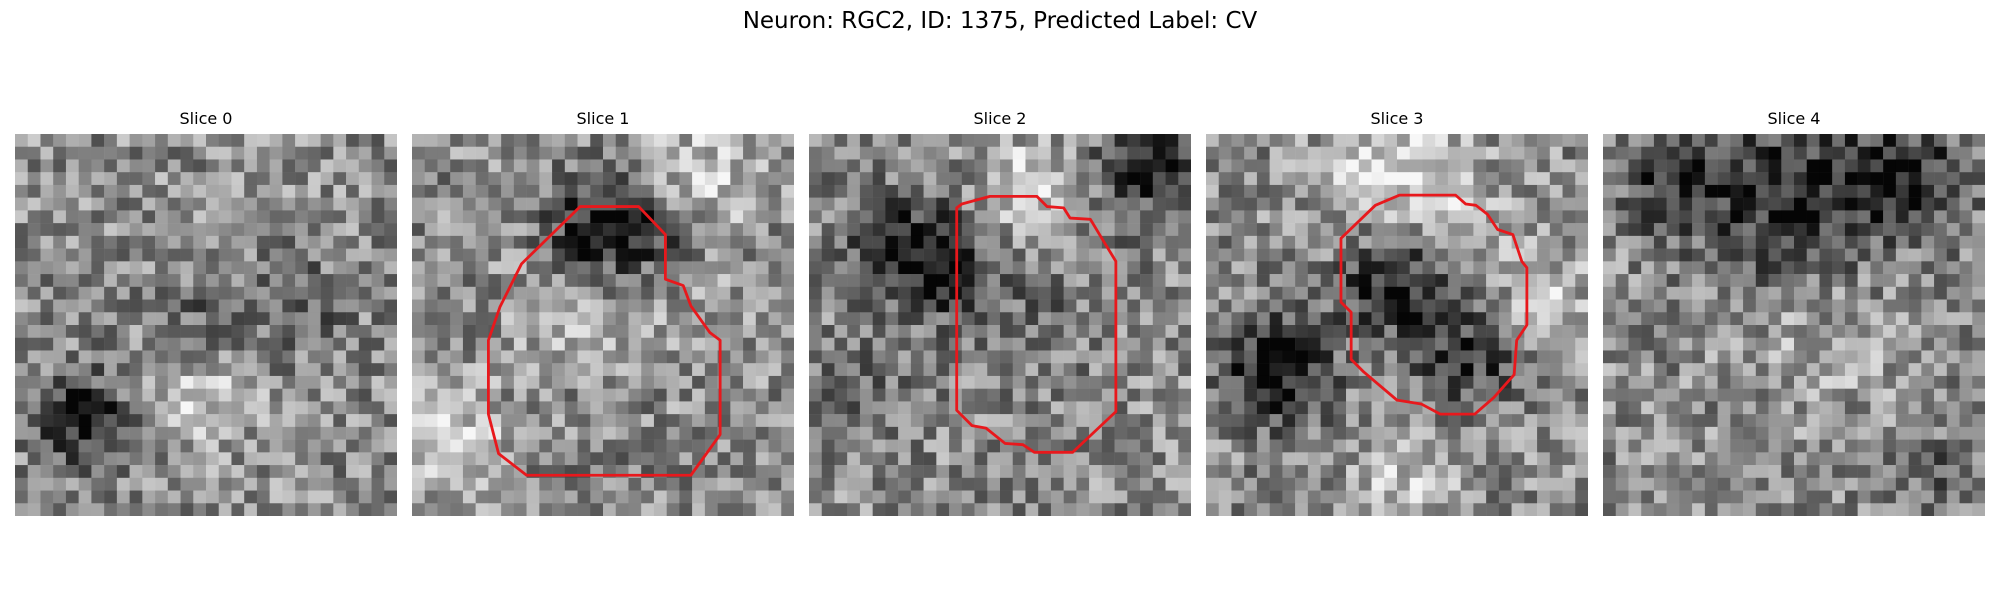  I want to click on slice-3-contour, so click(1434, 304).